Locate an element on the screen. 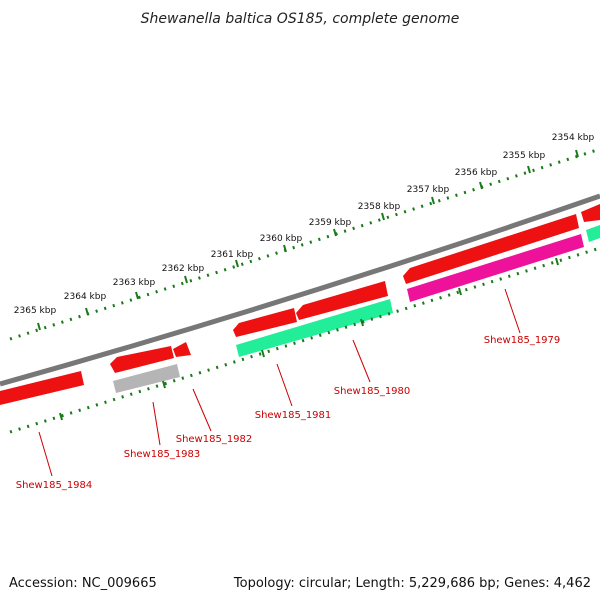 This screenshot has height=600, width=600. tick-label-2354: 2354 kbp is located at coordinates (573, 138).